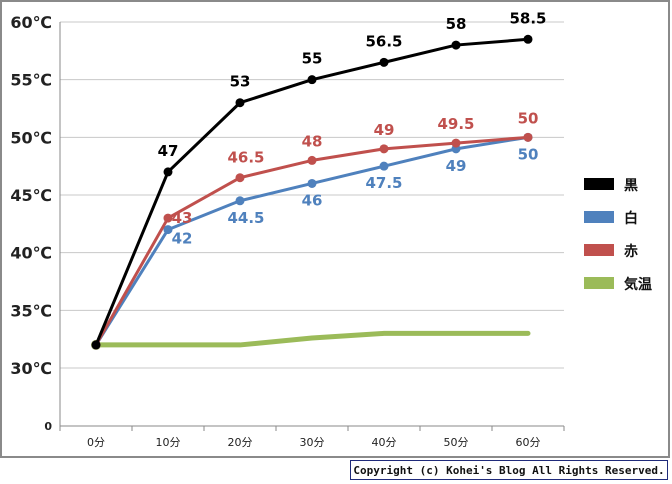 This screenshot has height=484, width=672. I want to click on data-label: 58.5, so click(527, 18).